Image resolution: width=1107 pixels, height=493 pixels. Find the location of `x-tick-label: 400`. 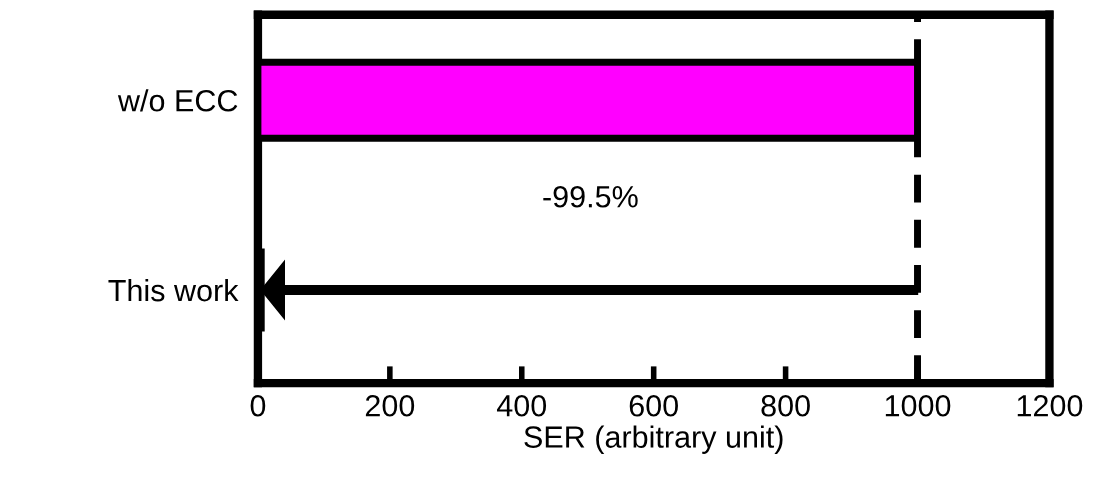

x-tick-label: 400 is located at coordinates (521, 405).